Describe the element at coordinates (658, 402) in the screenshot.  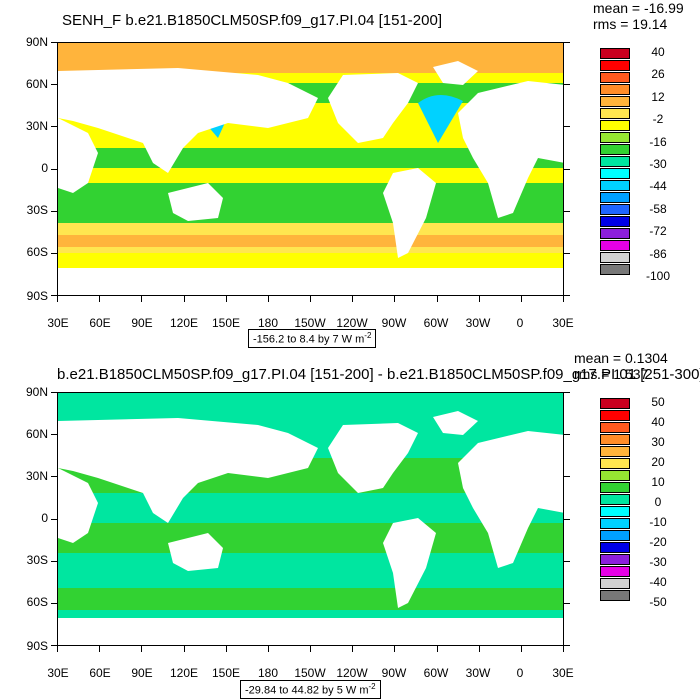
I see `colorbar-label: 50` at that location.